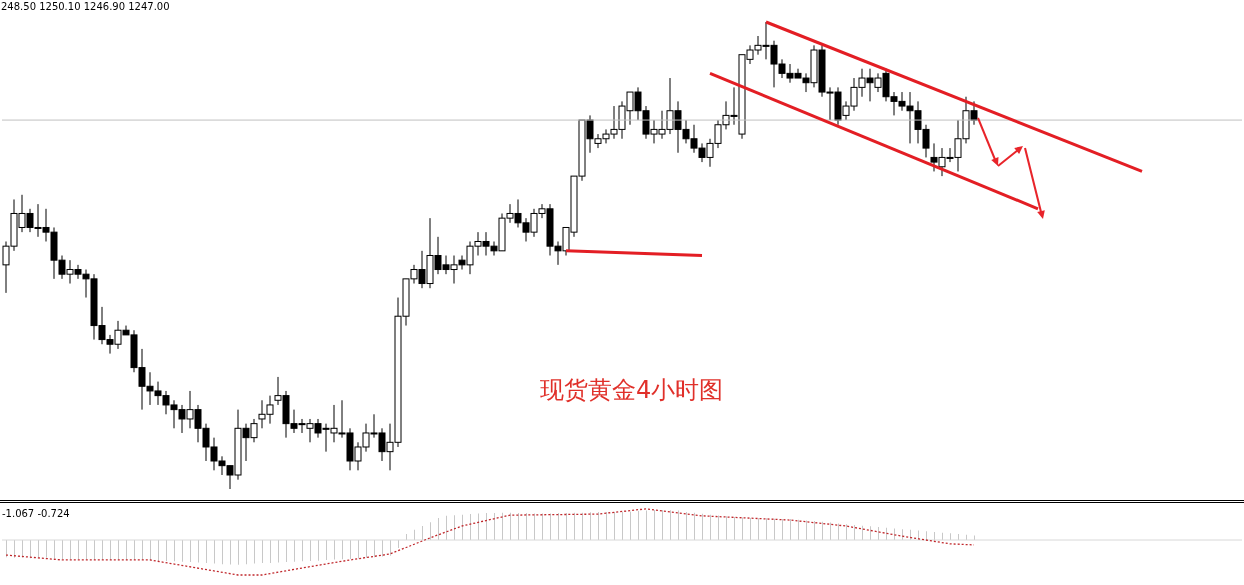 The width and height of the screenshot is (1244, 585). I want to click on text: 现货黄金4小时图, so click(632, 390).